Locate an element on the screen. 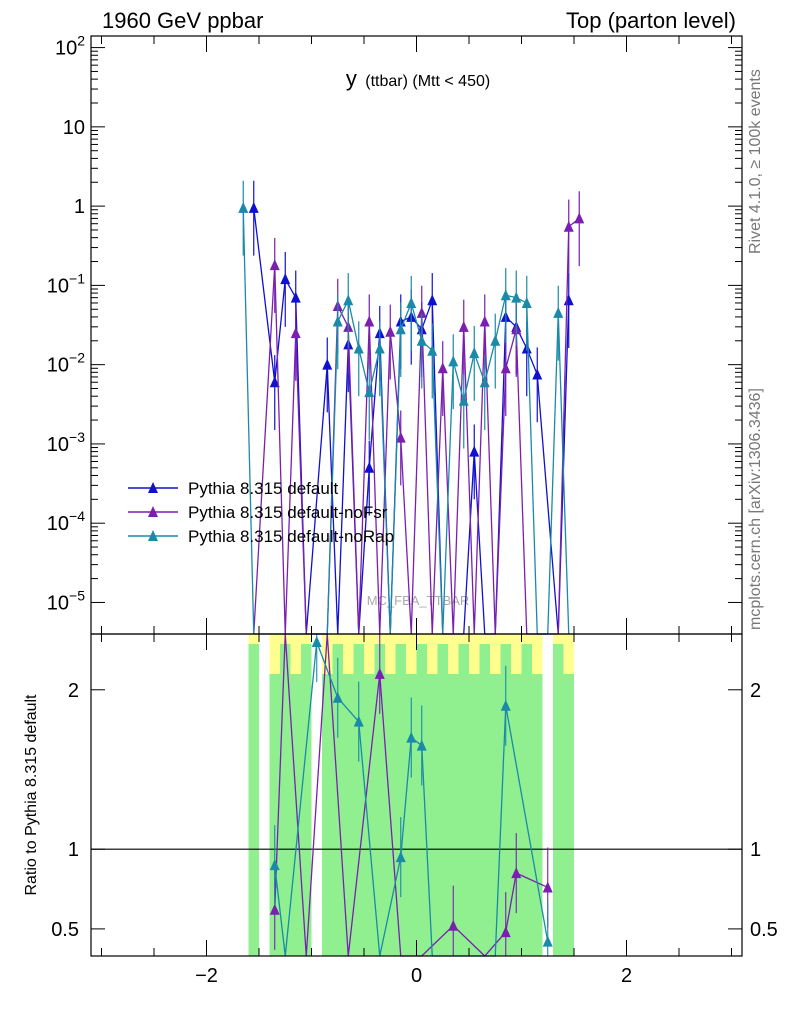  legend-entry-label: Pythia 8.315 default is located at coordinates (263, 488).